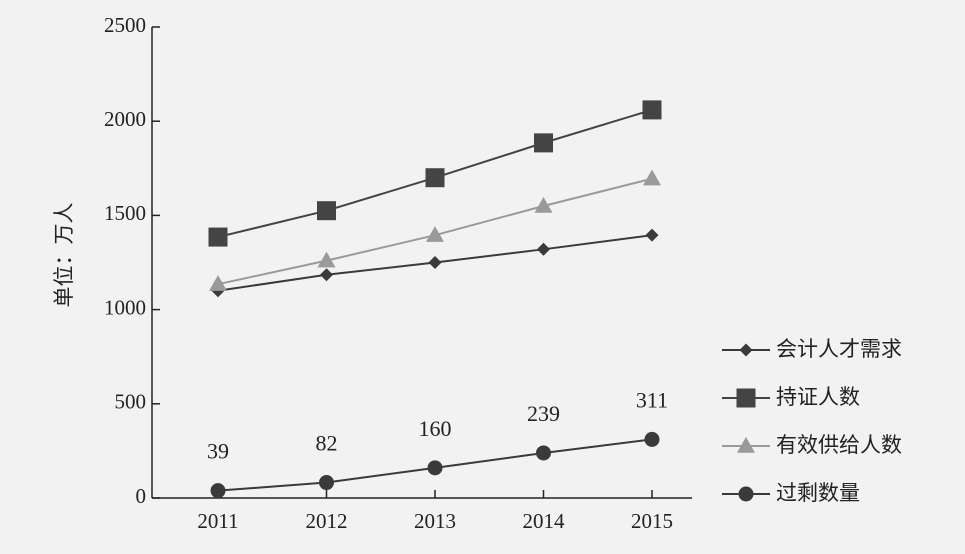 The image size is (965, 554). What do you see at coordinates (125, 307) in the screenshot?
I see `y-tick-label: 1000` at bounding box center [125, 307].